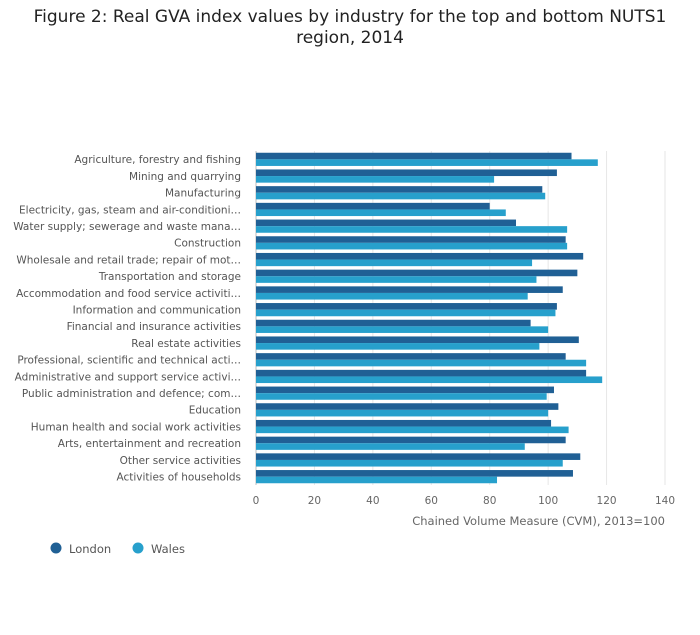 This screenshot has width=700, height=635. Describe the element at coordinates (256, 501) in the screenshot. I see `x-tick-label: 0` at that location.